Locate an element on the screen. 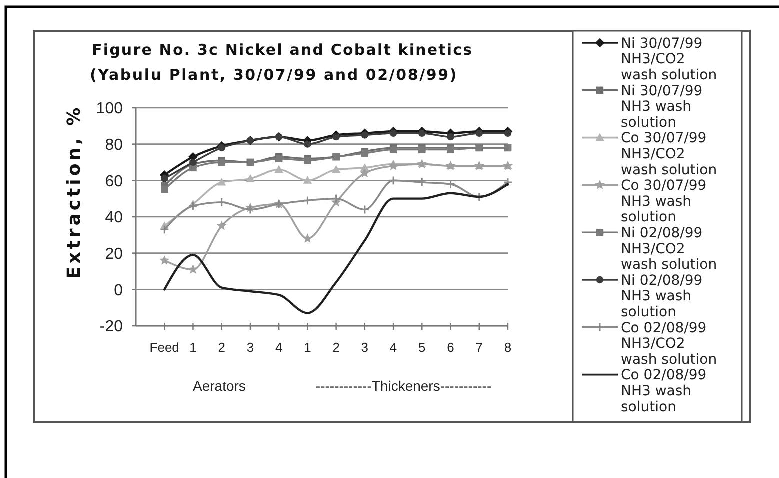 The width and height of the screenshot is (779, 478). y-tick-label: 60 is located at coordinates (114, 181).